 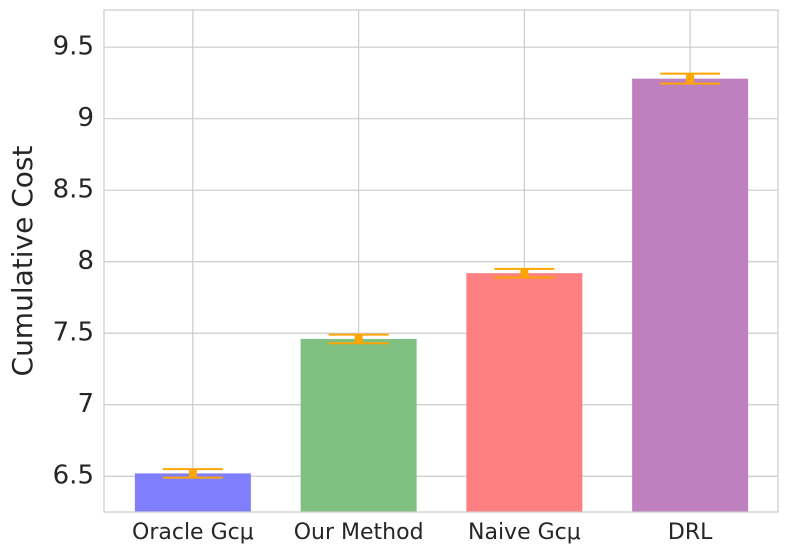 What do you see at coordinates (690, 532) in the screenshot?
I see `x-tick-label: DRL` at bounding box center [690, 532].